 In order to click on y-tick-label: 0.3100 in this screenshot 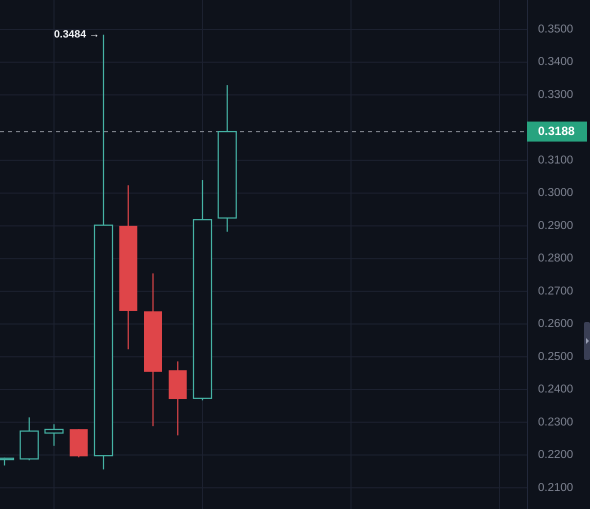, I will do `click(556, 160)`.